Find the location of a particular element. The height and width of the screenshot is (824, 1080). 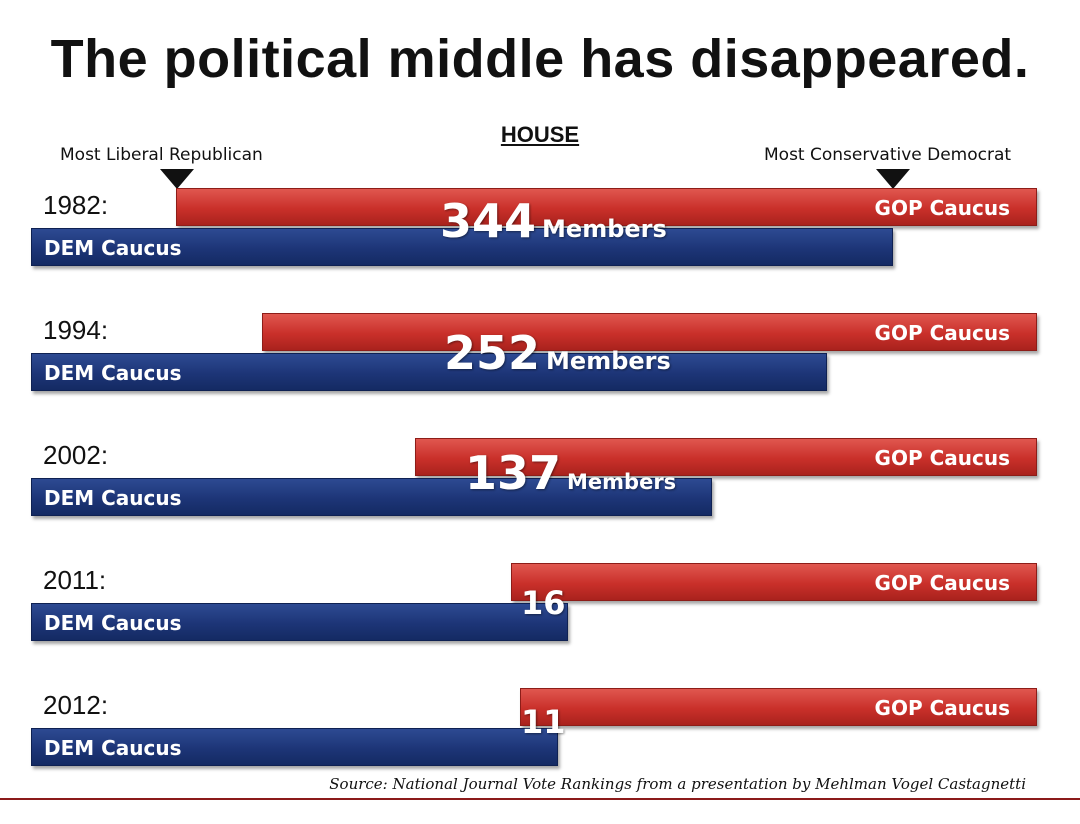

marker-label-right: Most Conservative Democrat is located at coordinates (888, 155).